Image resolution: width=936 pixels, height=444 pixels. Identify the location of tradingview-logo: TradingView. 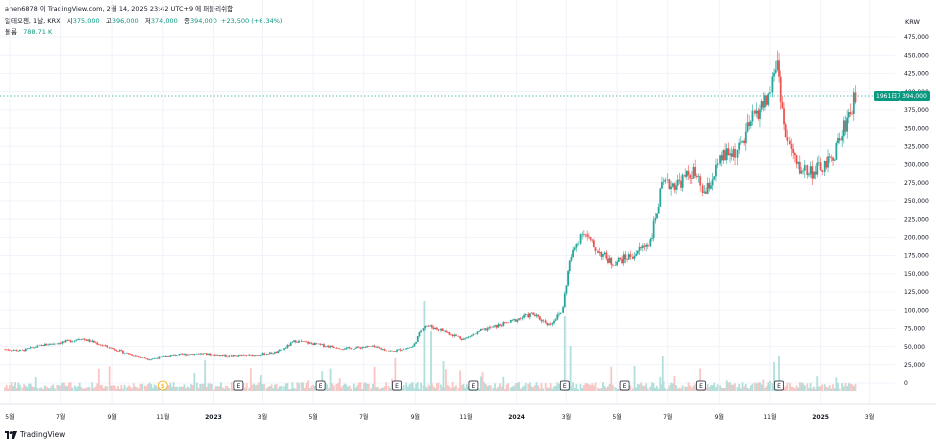
(35, 434).